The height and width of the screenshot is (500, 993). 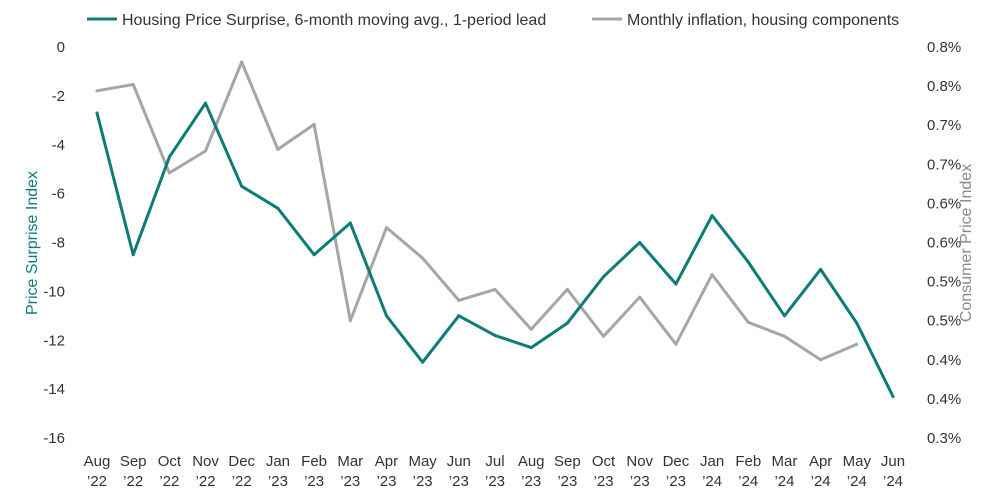 I want to click on left-tick-label: 0, so click(x=61, y=47).